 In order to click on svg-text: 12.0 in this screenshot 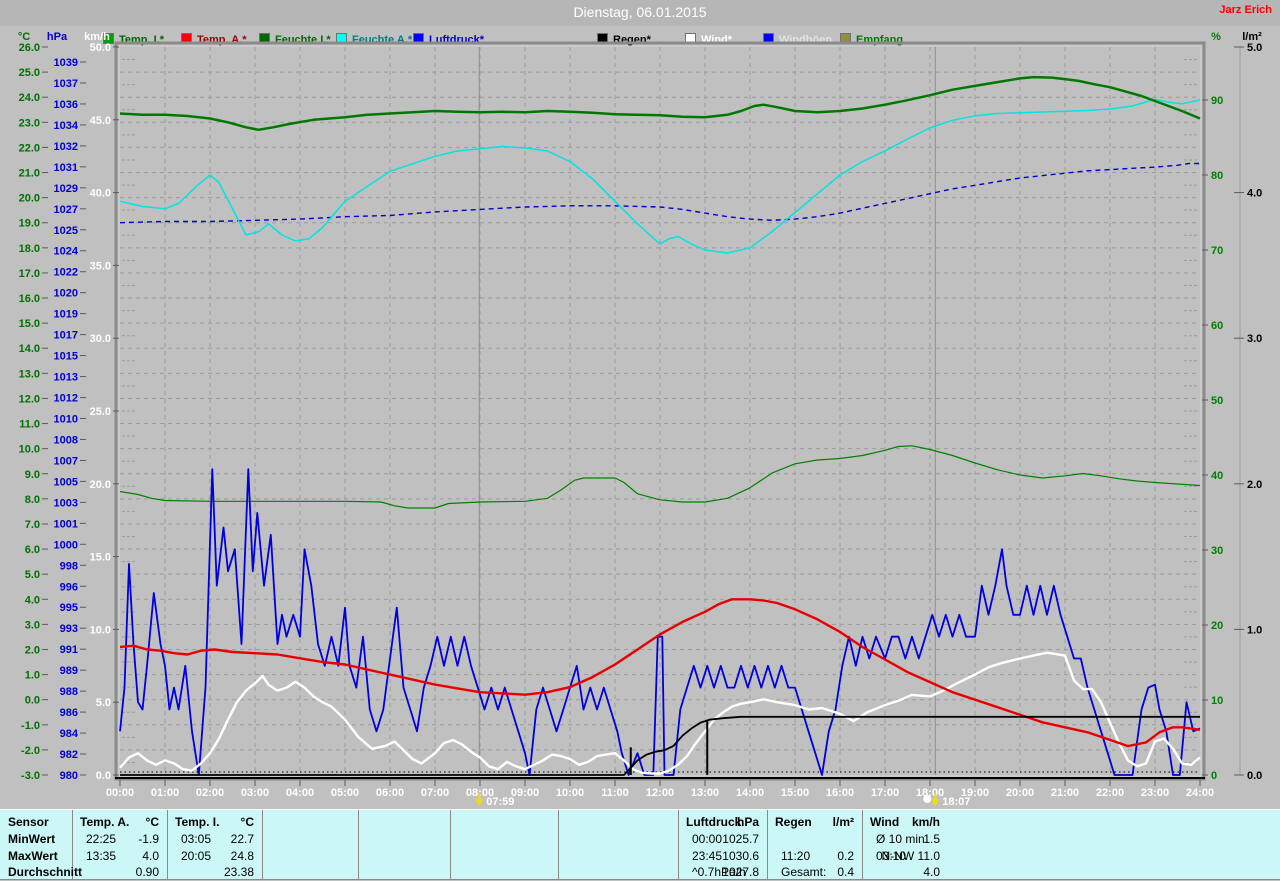, I will do `click(29, 399)`.